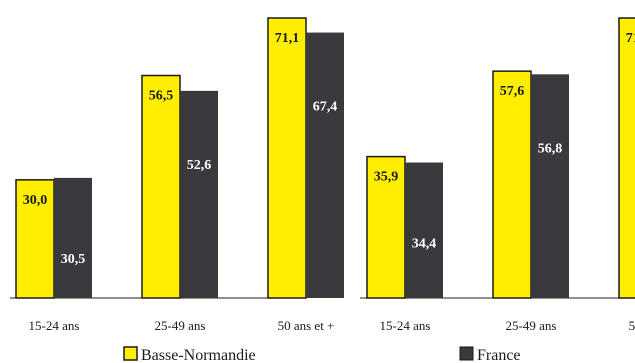 The image size is (635, 363). I want to click on data-label-france-15-24-ans: 34,4, so click(424, 244).